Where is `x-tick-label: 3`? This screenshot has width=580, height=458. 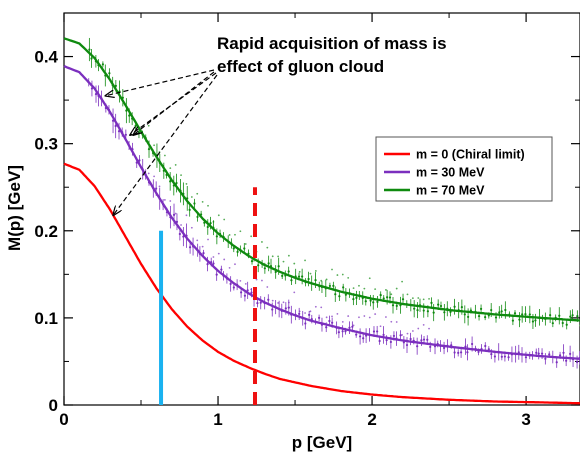 x-tick-label: 3 is located at coordinates (525, 419).